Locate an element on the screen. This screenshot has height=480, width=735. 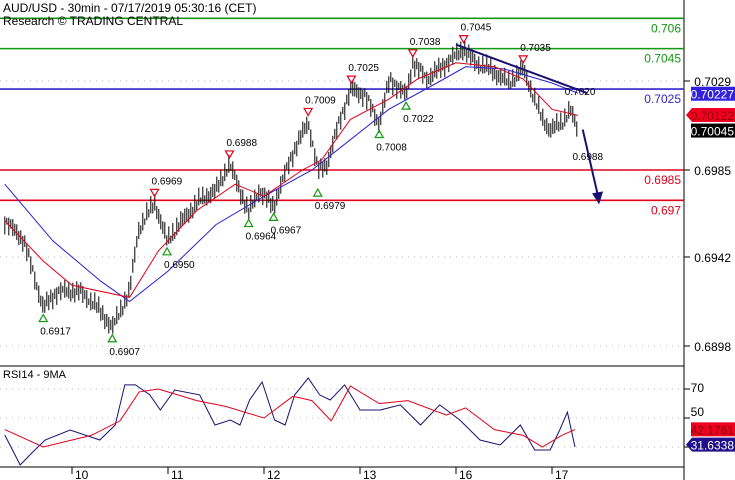
rsi-badge-label: 42.1761 is located at coordinates (713, 430).